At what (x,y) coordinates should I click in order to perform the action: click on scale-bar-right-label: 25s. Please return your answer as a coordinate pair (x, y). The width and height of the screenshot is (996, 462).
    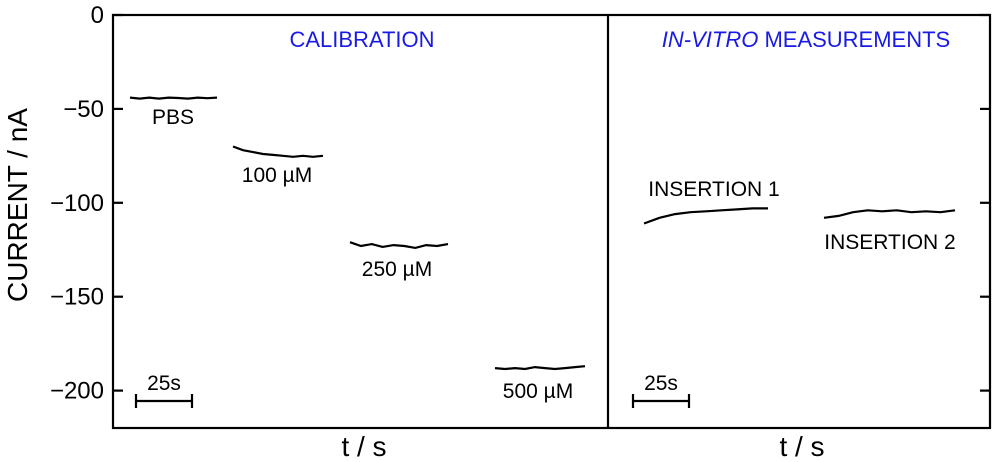
    Looking at the image, I should click on (661, 383).